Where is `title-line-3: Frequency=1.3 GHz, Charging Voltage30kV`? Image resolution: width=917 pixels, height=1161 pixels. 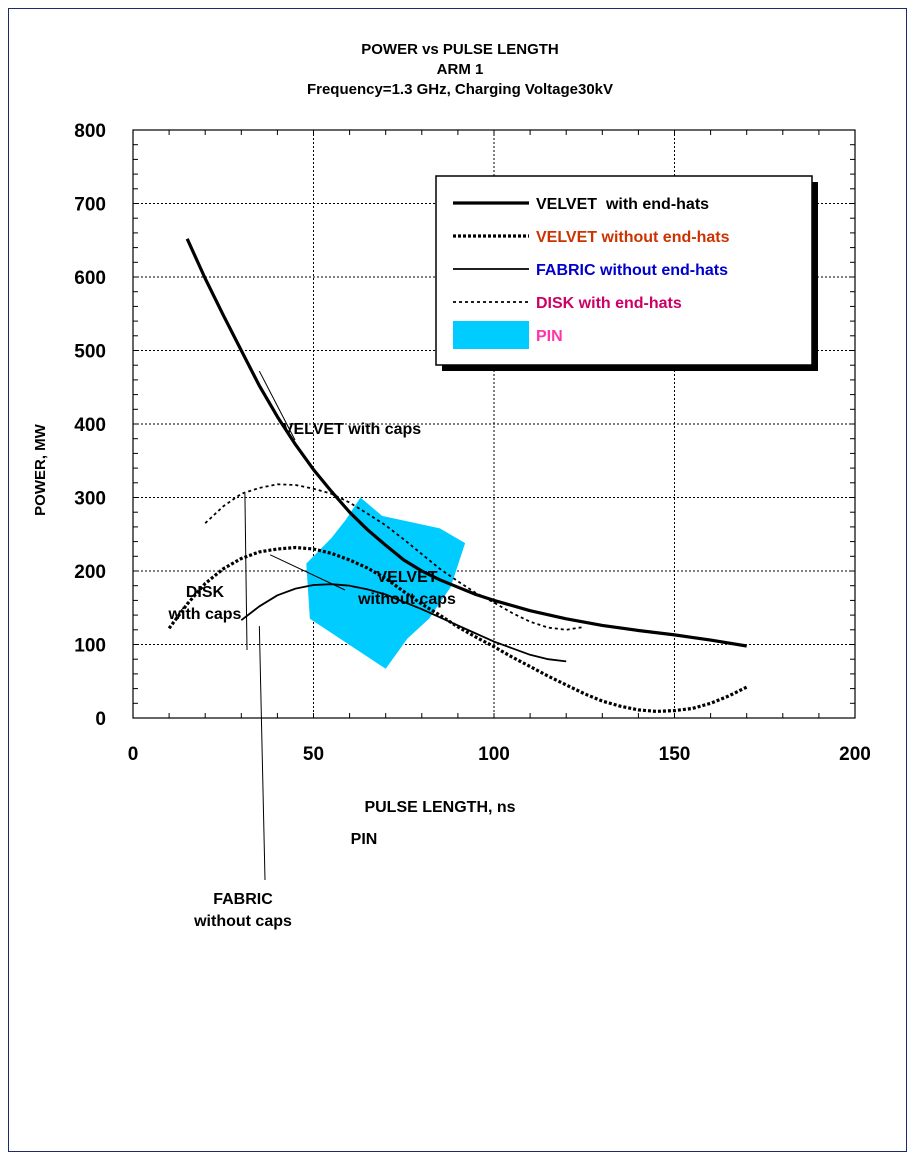
title-line-3: Frequency=1.3 GHz, Charging Voltage30kV is located at coordinates (460, 89).